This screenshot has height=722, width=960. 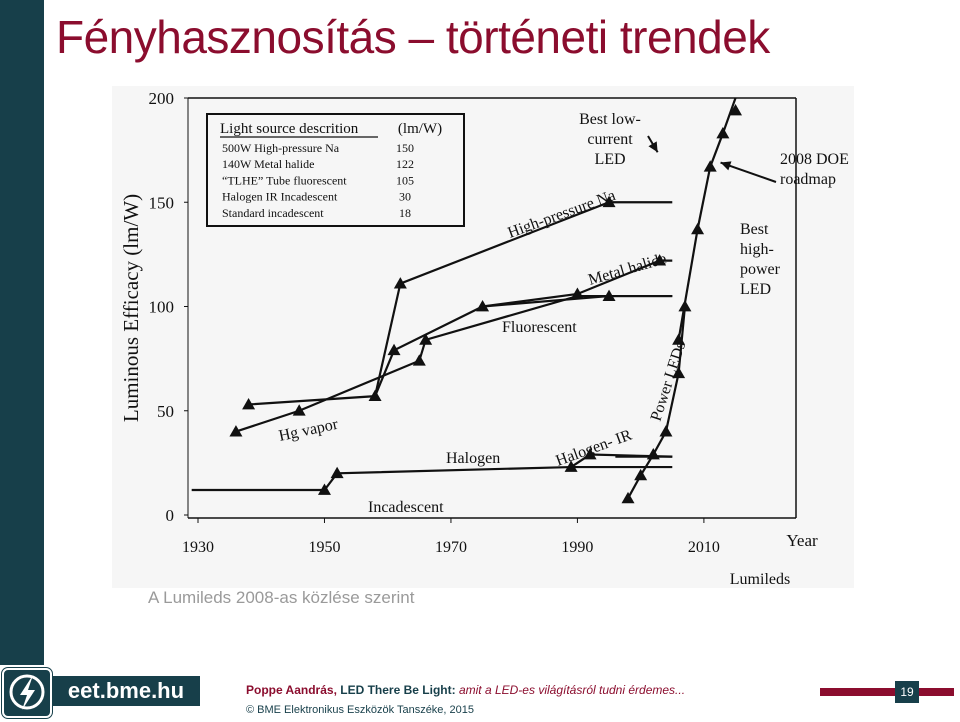 What do you see at coordinates (398, 690) in the screenshot?
I see `footer-talk-title: LED There Be Light:` at bounding box center [398, 690].